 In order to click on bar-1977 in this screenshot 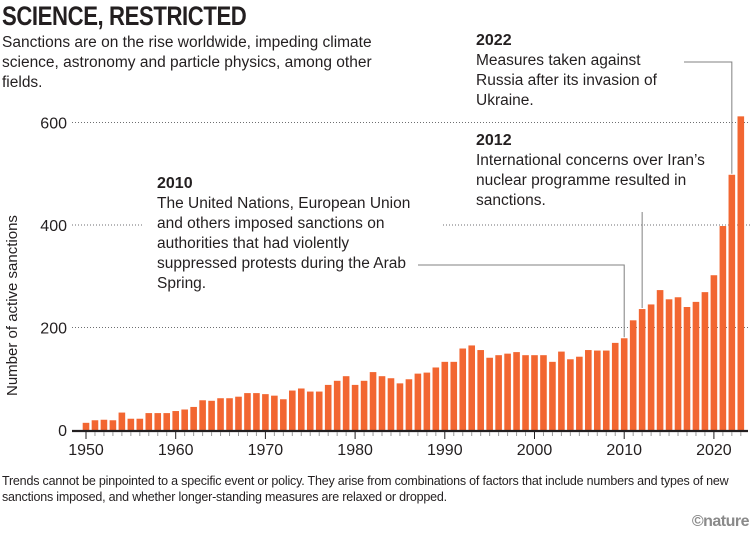, I will do `click(328, 407)`.